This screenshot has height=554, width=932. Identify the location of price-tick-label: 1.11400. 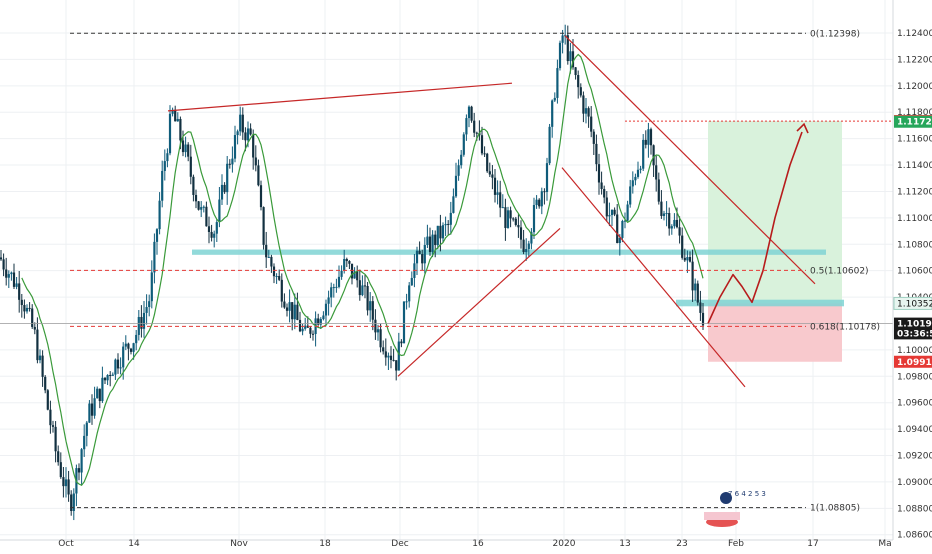
(914, 166).